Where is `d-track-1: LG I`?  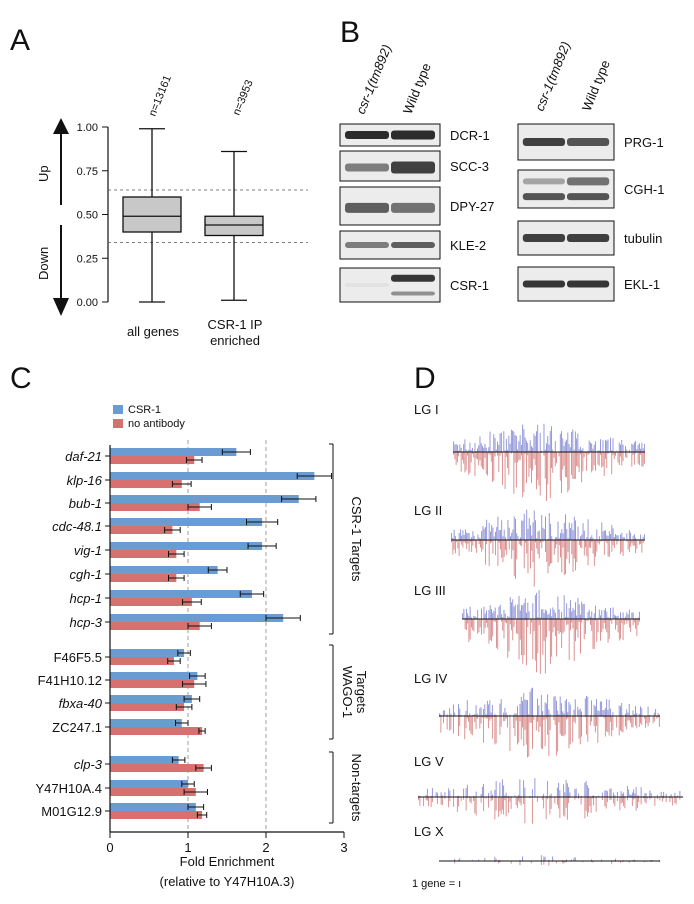
d-track-1: LG I is located at coordinates (529, 451).